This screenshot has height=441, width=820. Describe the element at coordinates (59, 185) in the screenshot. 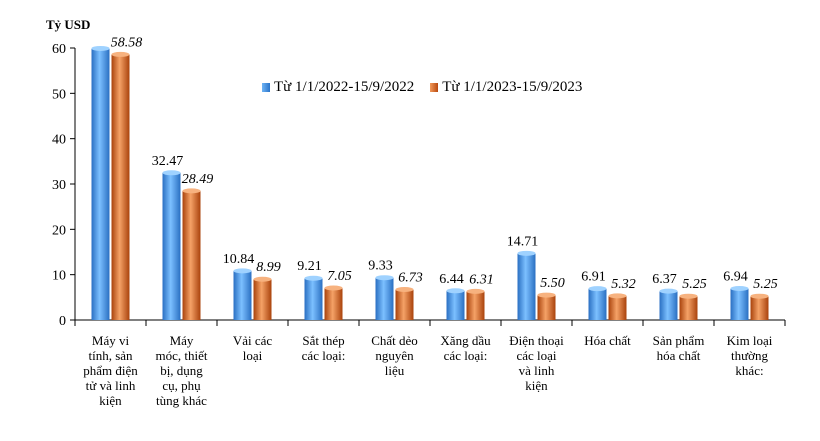

I see `y-tick-label: 30` at that location.